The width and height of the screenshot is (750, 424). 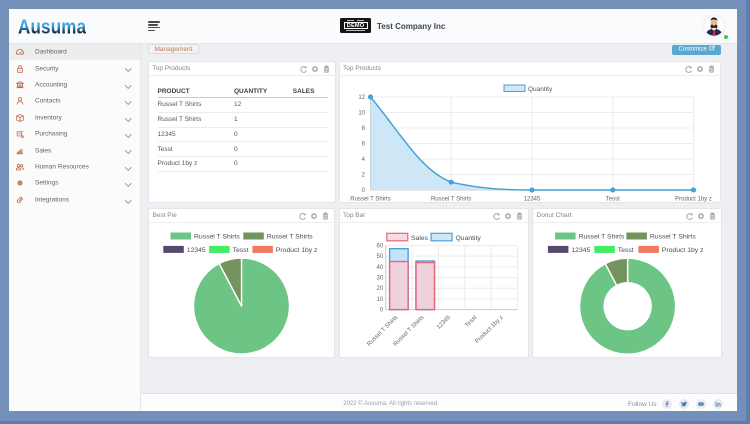 I want to click on svg-text: 60, so click(x=379, y=247).